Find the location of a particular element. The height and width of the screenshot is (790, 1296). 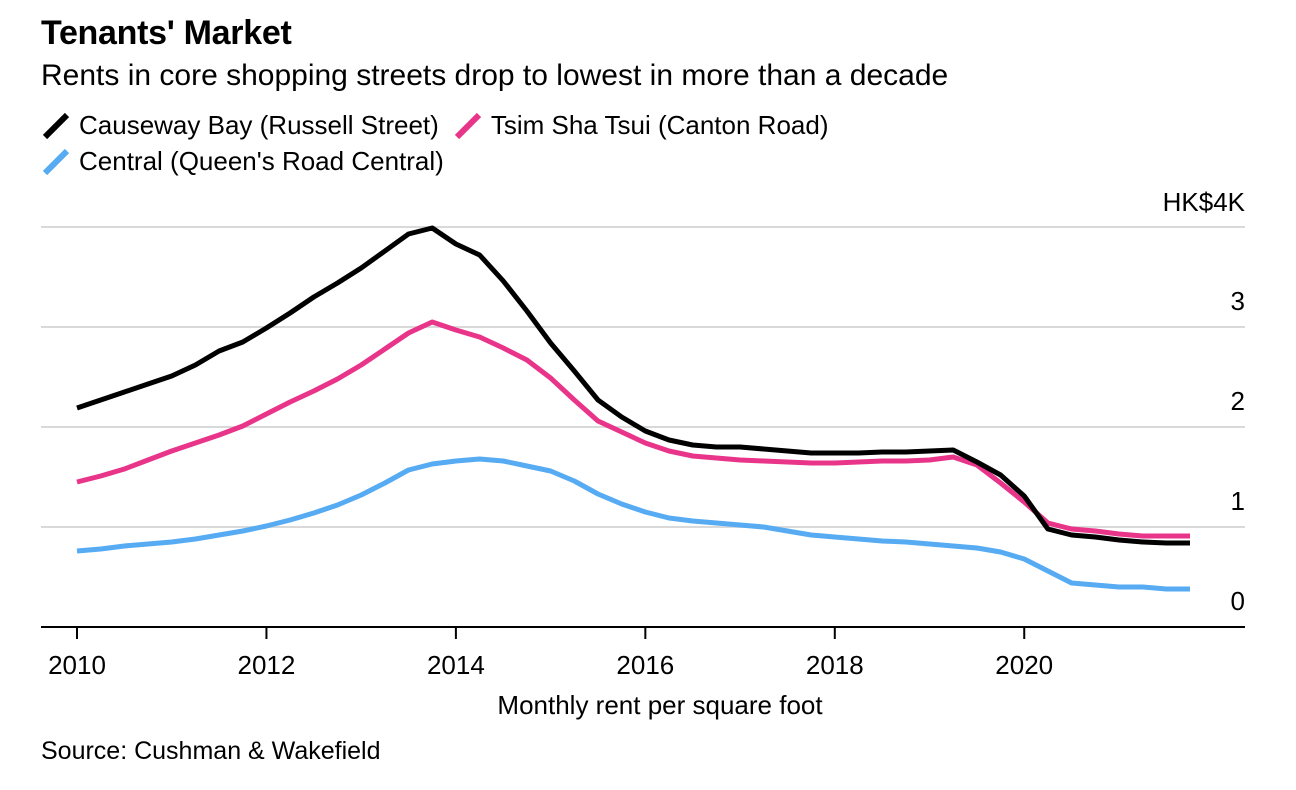

y-tick-label: 0 is located at coordinates (1238, 601).